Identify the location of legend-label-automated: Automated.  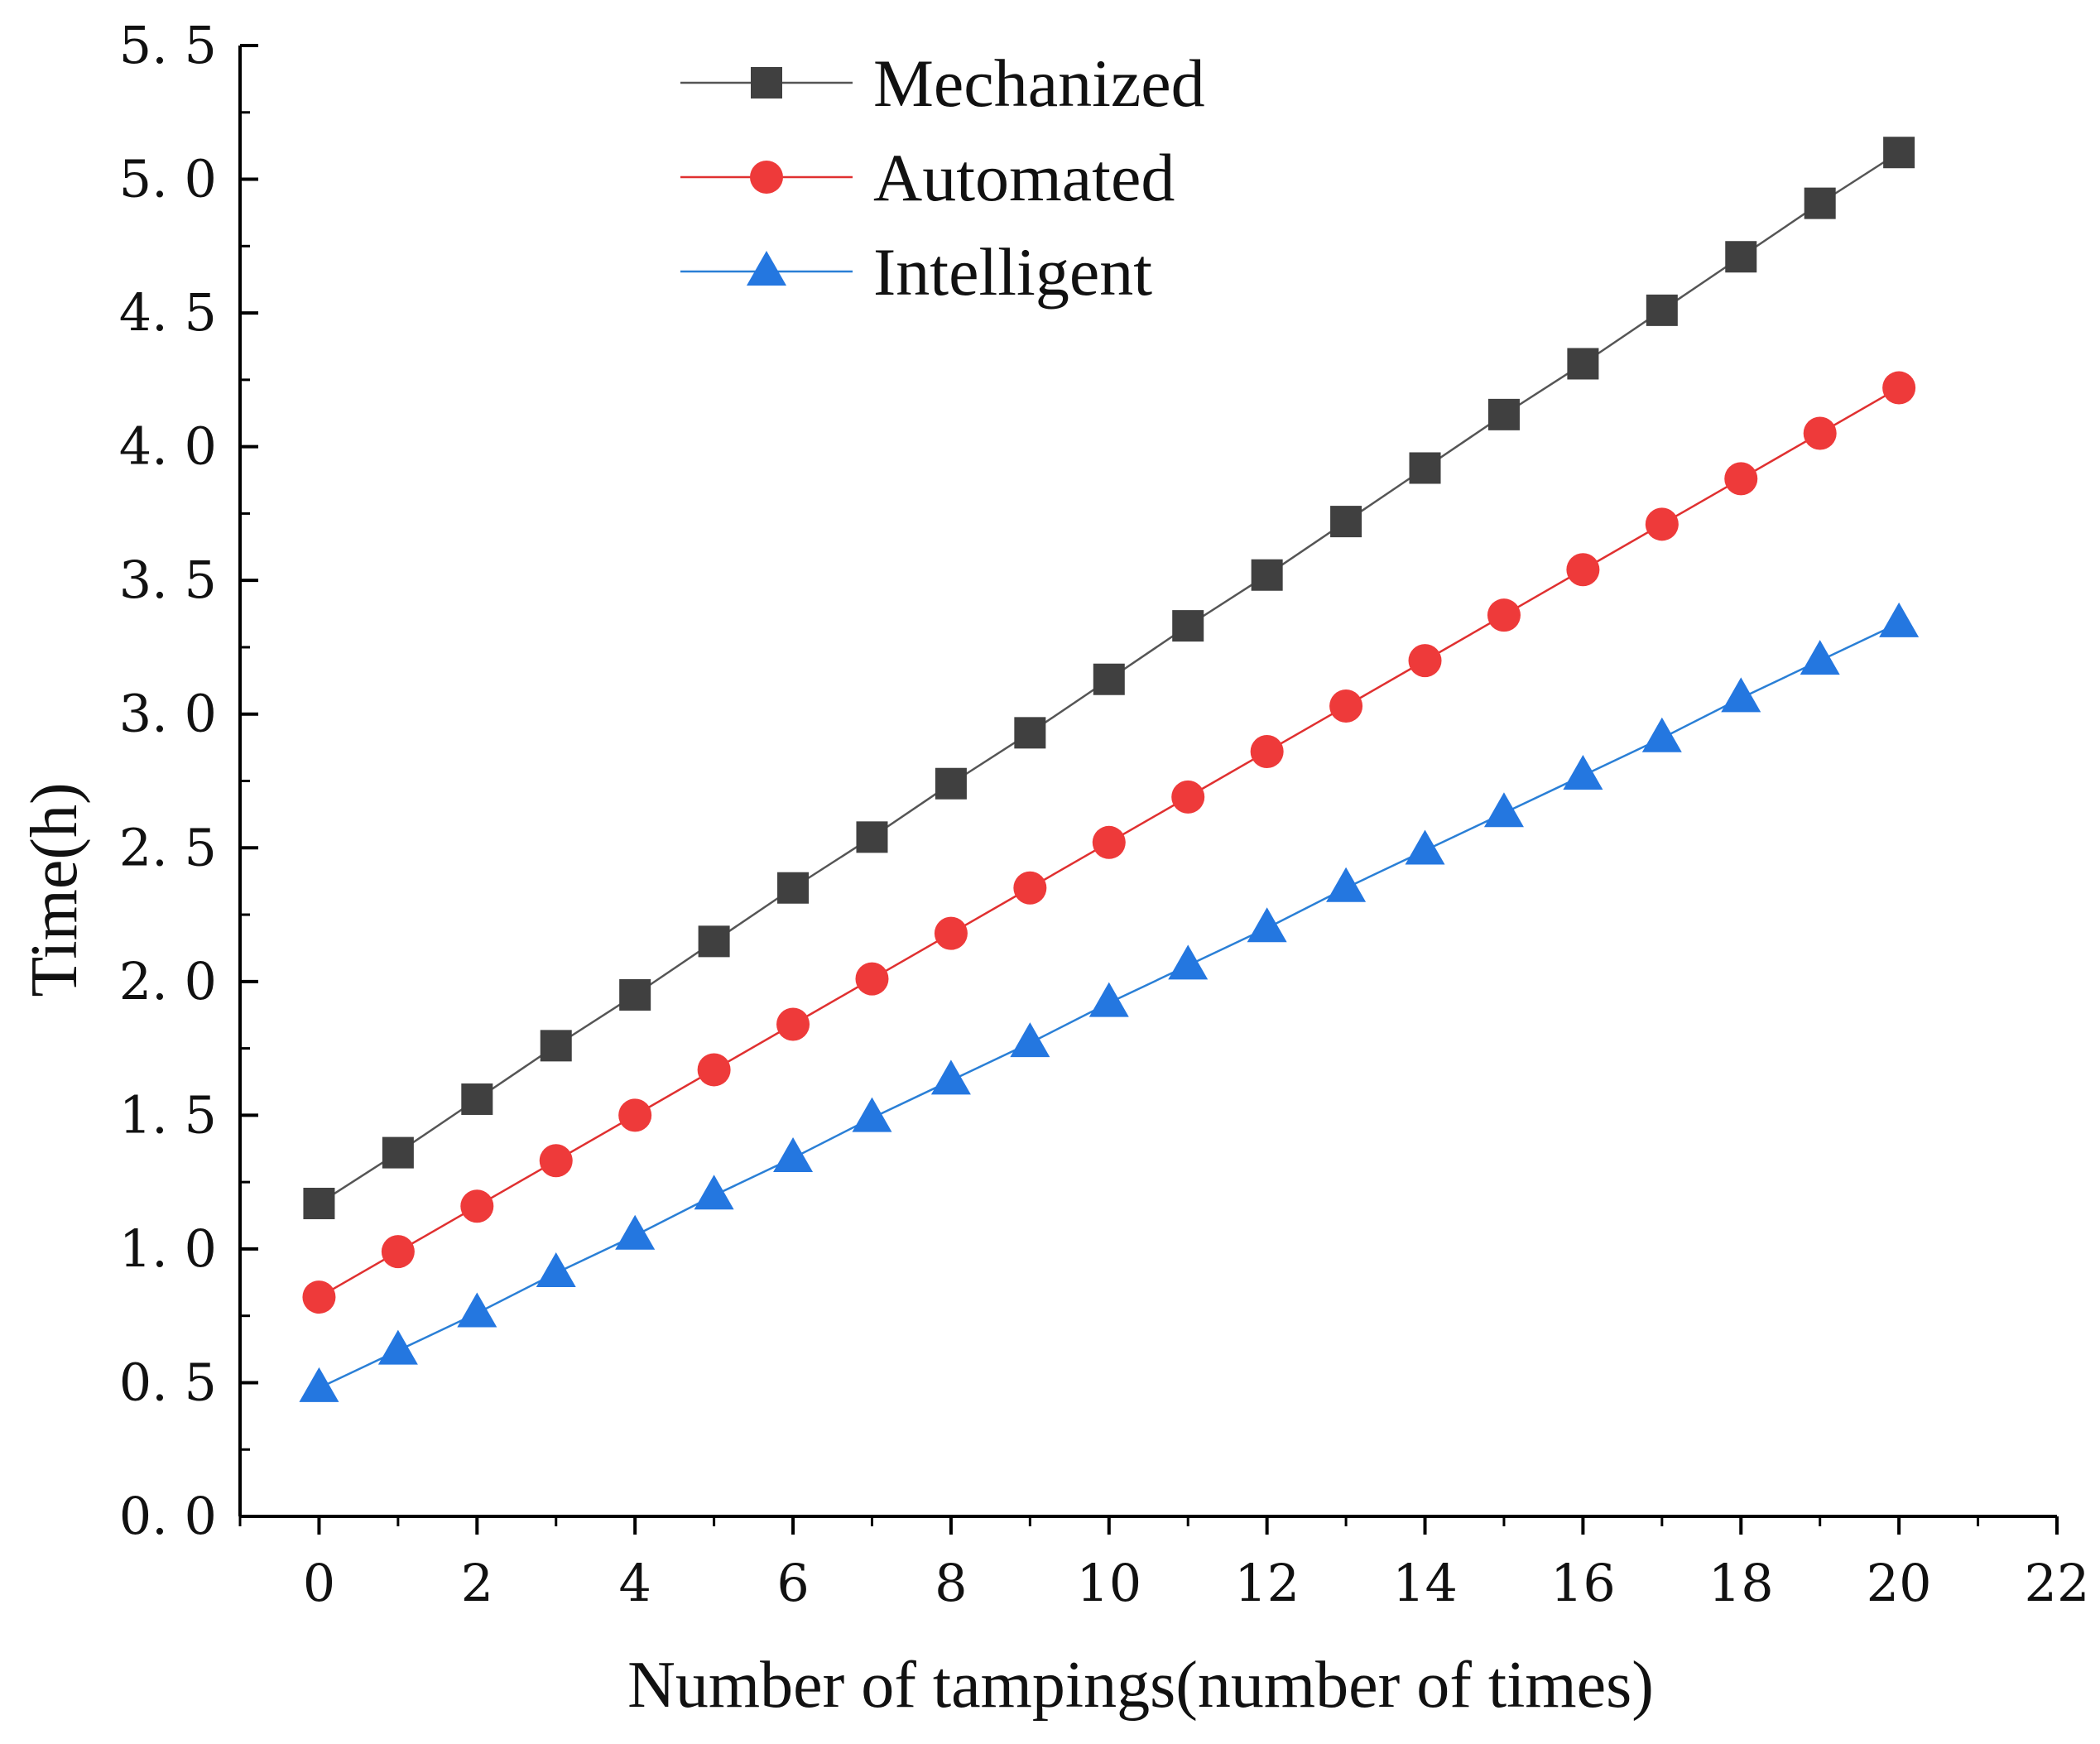
(1024, 177).